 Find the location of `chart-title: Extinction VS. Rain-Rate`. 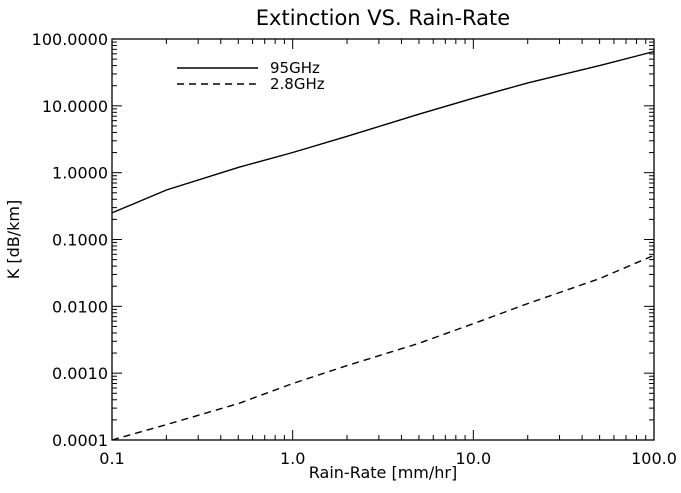

chart-title: Extinction VS. Rain-Rate is located at coordinates (383, 18).